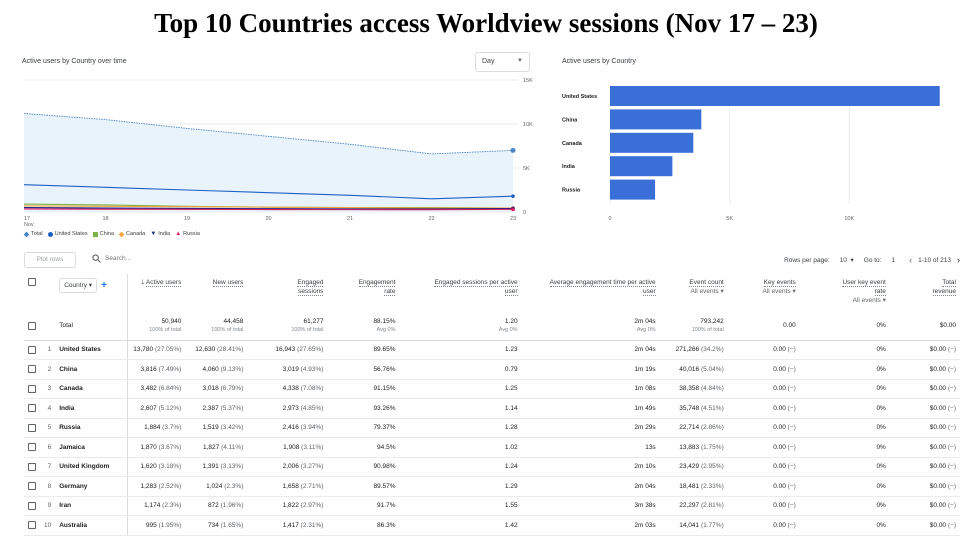 The height and width of the screenshot is (544, 972). I want to click on search-box, so click(138, 258).